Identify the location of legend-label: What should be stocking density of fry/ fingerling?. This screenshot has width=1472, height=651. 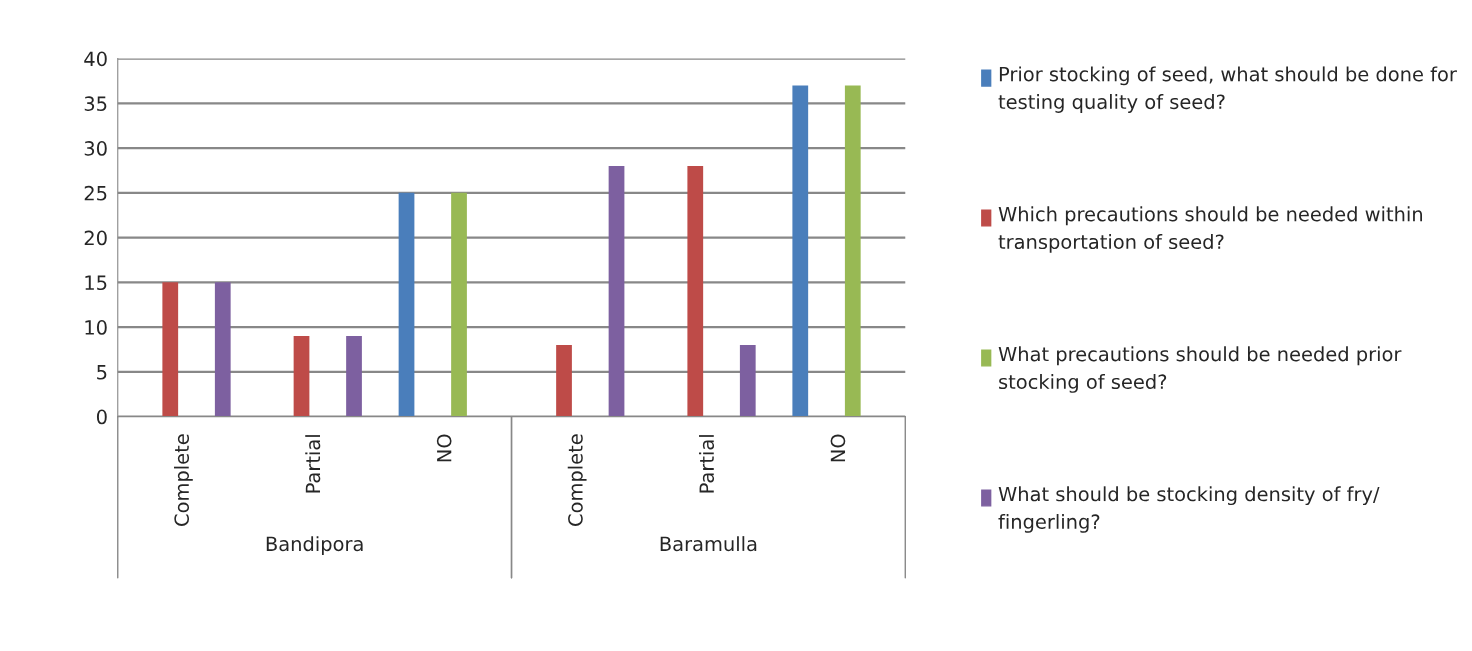
(1189, 509).